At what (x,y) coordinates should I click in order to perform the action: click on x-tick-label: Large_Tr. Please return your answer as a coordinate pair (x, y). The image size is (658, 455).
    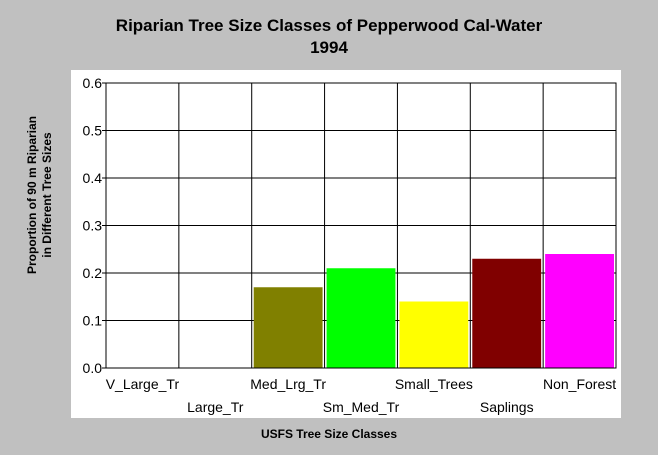
    Looking at the image, I should click on (215, 407).